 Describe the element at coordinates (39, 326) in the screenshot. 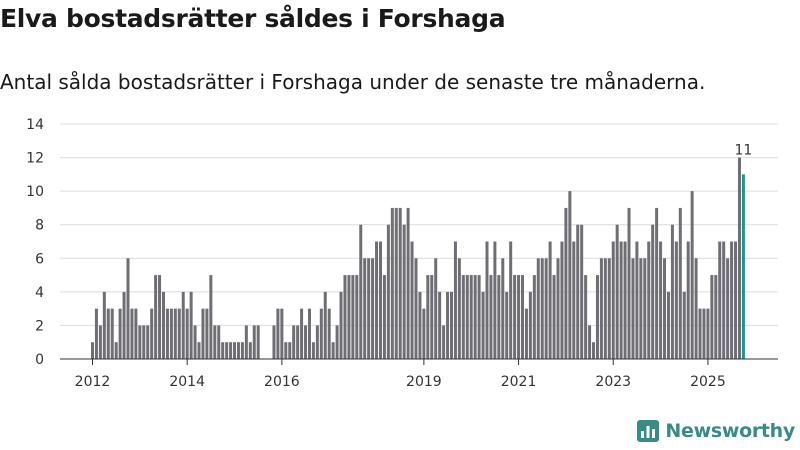

I see `y-tick-label: 2` at that location.